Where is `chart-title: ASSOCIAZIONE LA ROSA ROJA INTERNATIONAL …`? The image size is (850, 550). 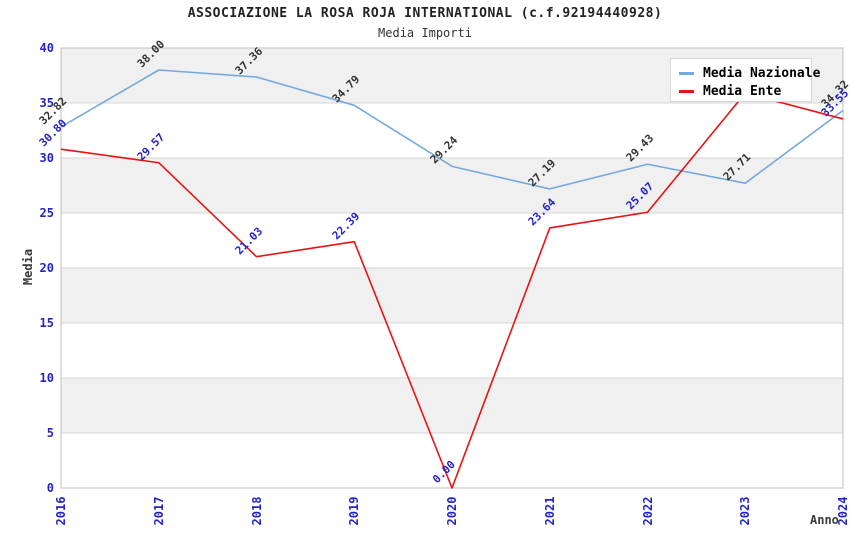
chart-title: ASSOCIAZIONE LA ROSA ROJA INTERNATIONAL … is located at coordinates (425, 13).